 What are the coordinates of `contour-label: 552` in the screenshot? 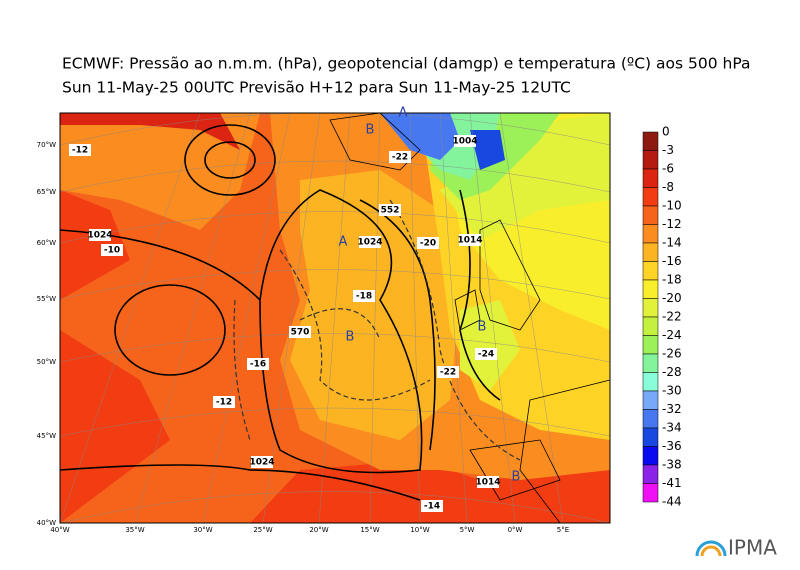 It's located at (390, 211).